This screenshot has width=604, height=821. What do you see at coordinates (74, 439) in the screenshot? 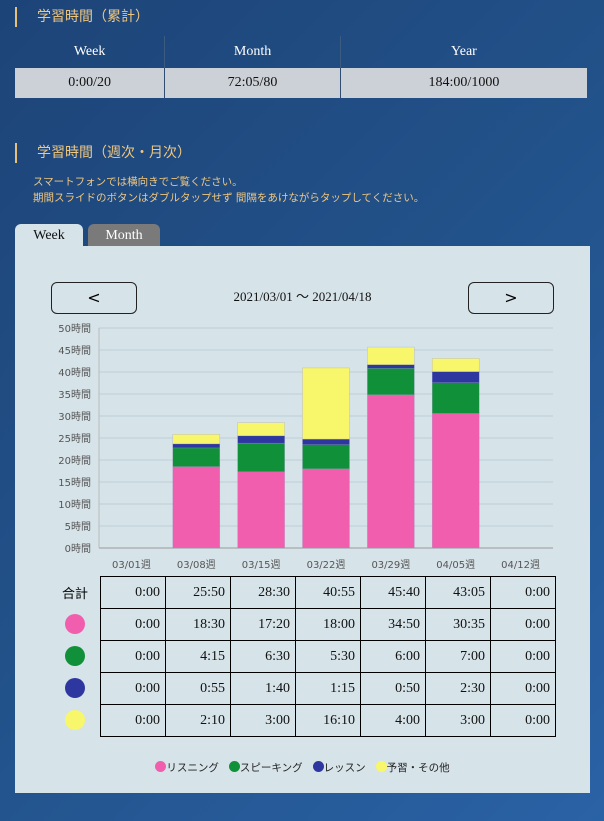
I see `y-tick-label: 25時間` at bounding box center [74, 439].